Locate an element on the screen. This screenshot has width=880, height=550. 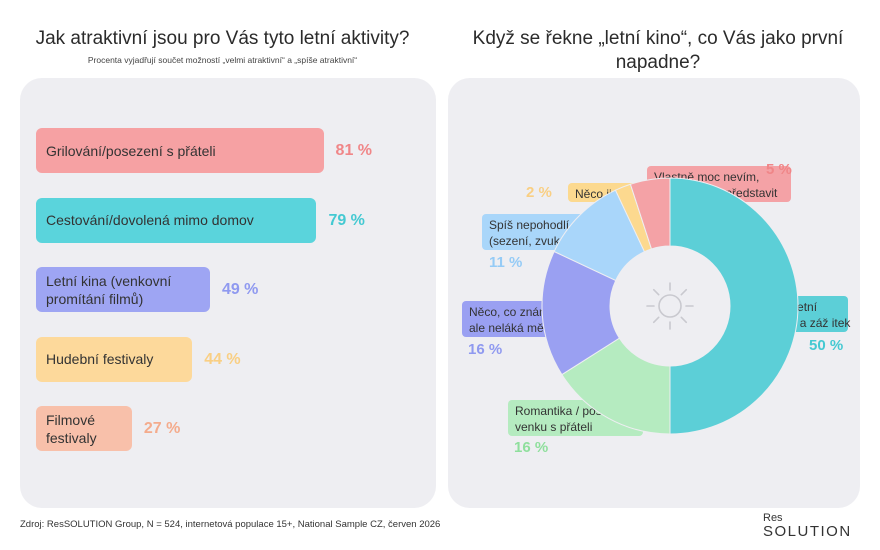
donut-value-label: 2 % is located at coordinates (539, 192).